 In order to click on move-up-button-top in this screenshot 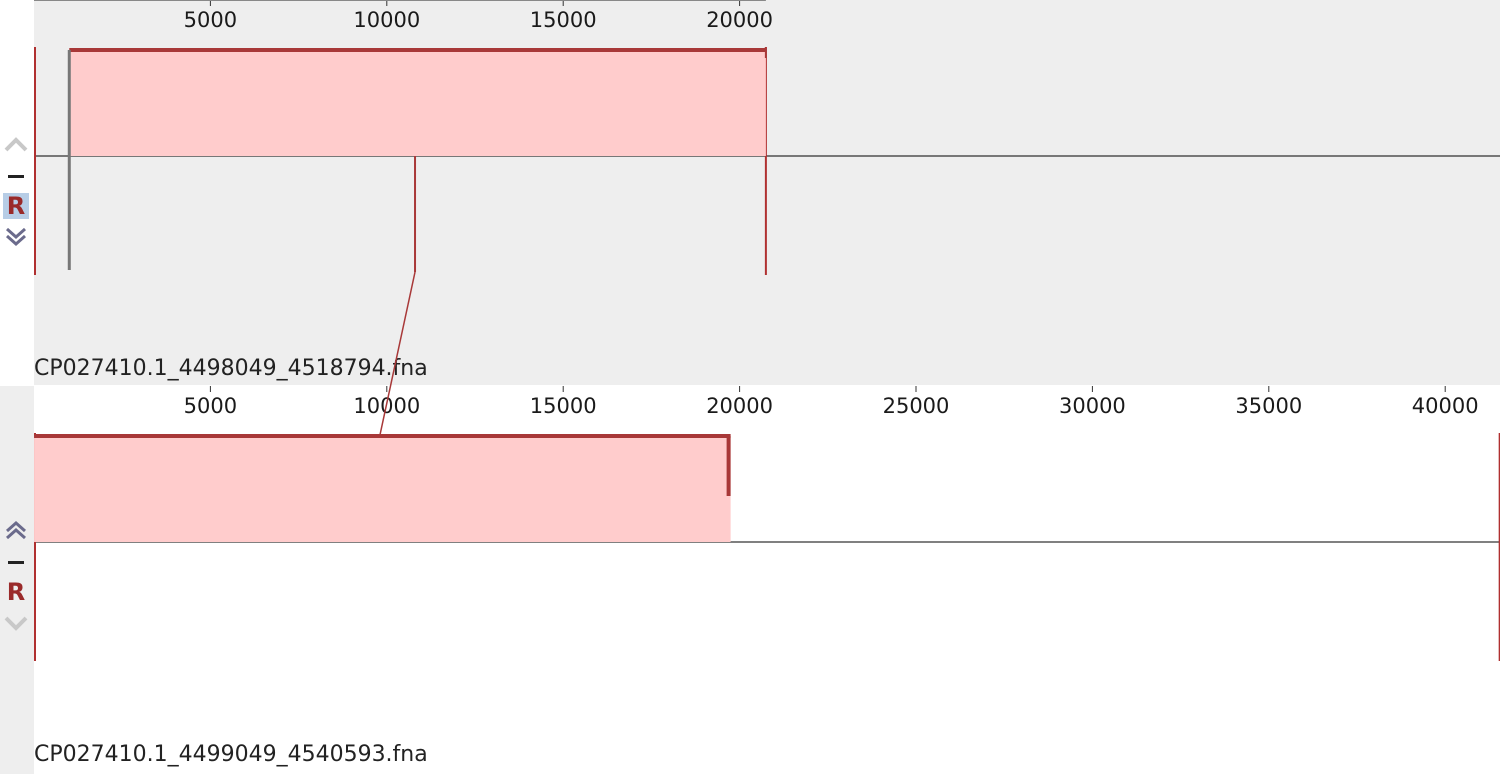, I will do `click(16, 145)`.